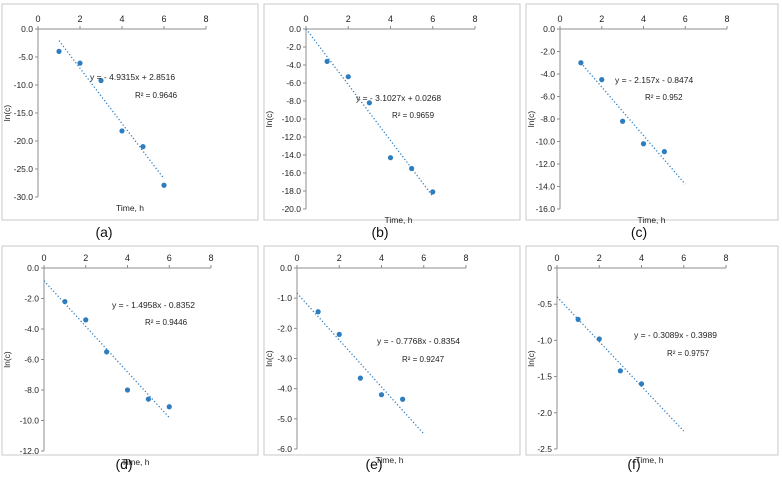  Describe the element at coordinates (639, 232) in the screenshot. I see `panel-label: (c)` at that location.